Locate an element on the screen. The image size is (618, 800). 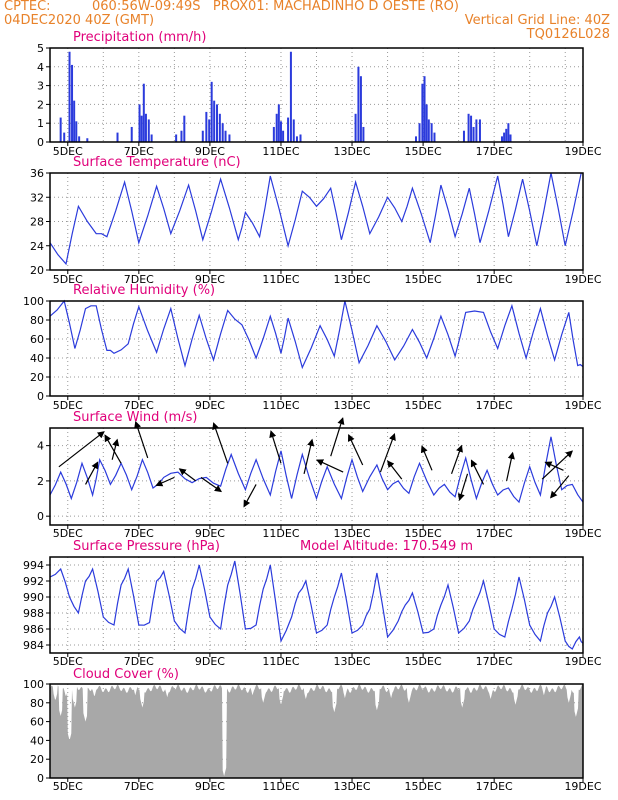
y-tick-label: 990 is located at coordinates (33, 597).